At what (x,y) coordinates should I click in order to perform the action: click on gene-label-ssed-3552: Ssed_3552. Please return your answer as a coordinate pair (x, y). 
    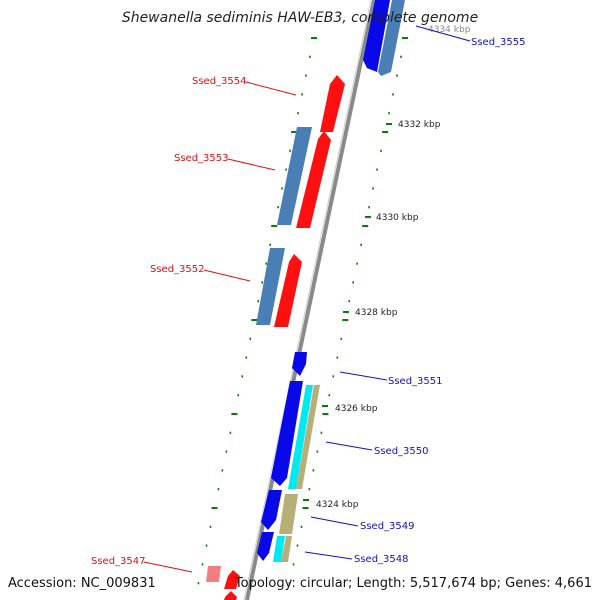
    Looking at the image, I should click on (177, 269).